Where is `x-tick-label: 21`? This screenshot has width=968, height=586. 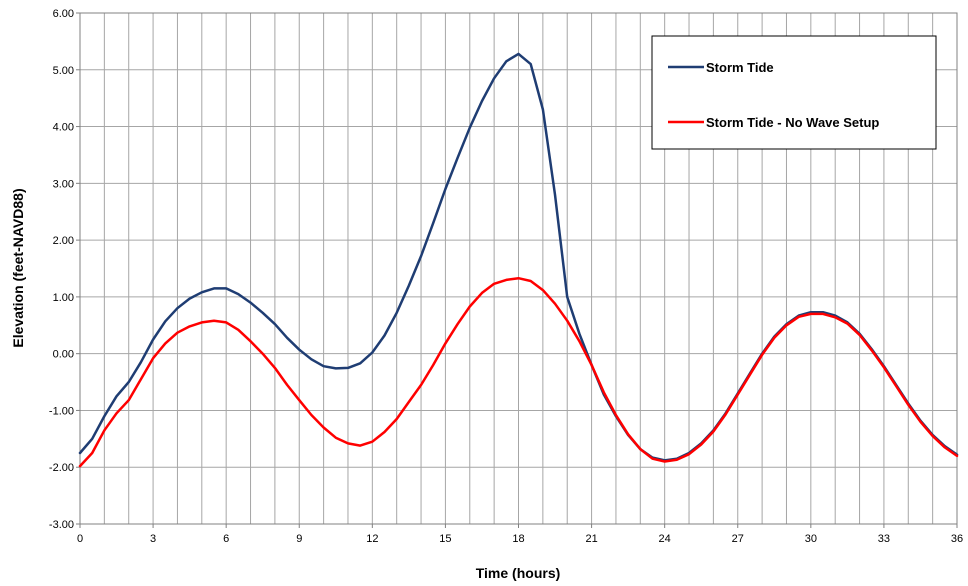 x-tick-label: 21 is located at coordinates (591, 539).